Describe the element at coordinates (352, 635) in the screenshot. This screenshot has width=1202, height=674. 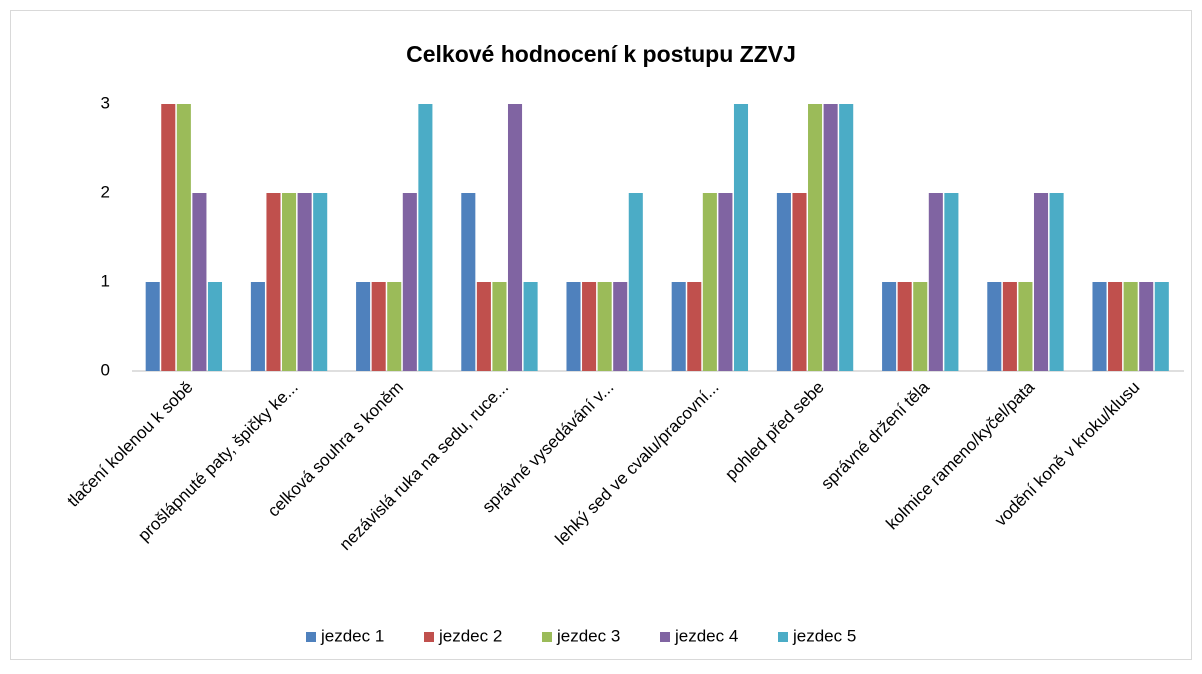
I see `legend-label: jezdec 1` at that location.